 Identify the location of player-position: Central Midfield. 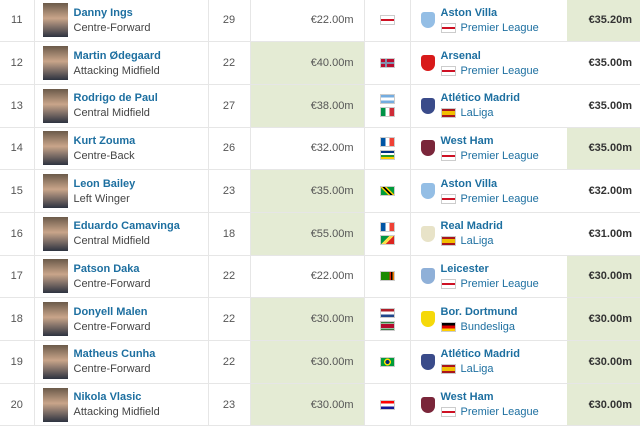
(111, 113).